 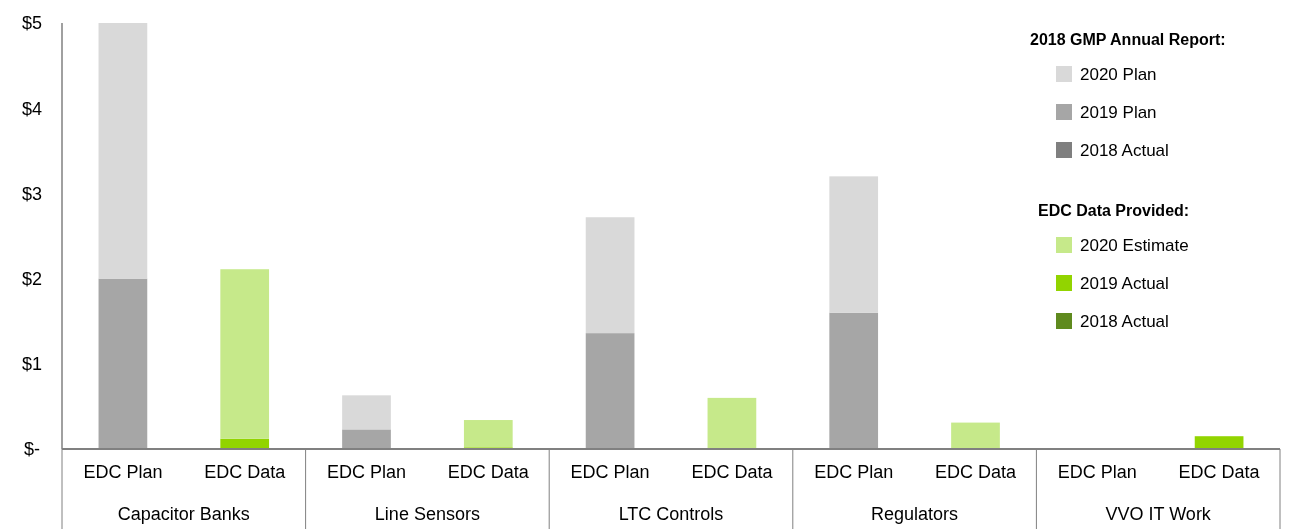 What do you see at coordinates (1134, 245) in the screenshot?
I see `legend-label: 2020 Estimate` at bounding box center [1134, 245].